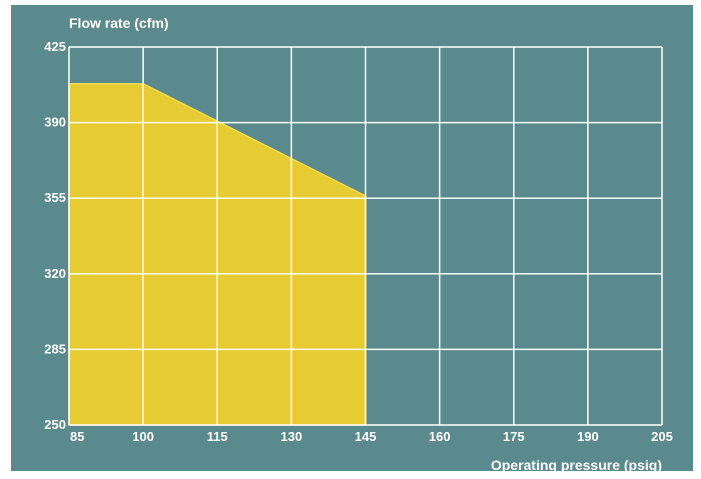  What do you see at coordinates (55, 197) in the screenshot?
I see `y-tick-label: 355` at bounding box center [55, 197].